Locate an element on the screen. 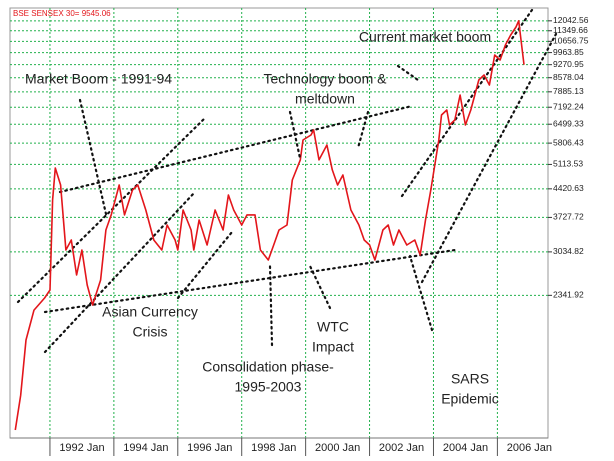 Image resolution: width=614 pixels, height=461 pixels. y-tick-label: 10656.75 is located at coordinates (571, 41).